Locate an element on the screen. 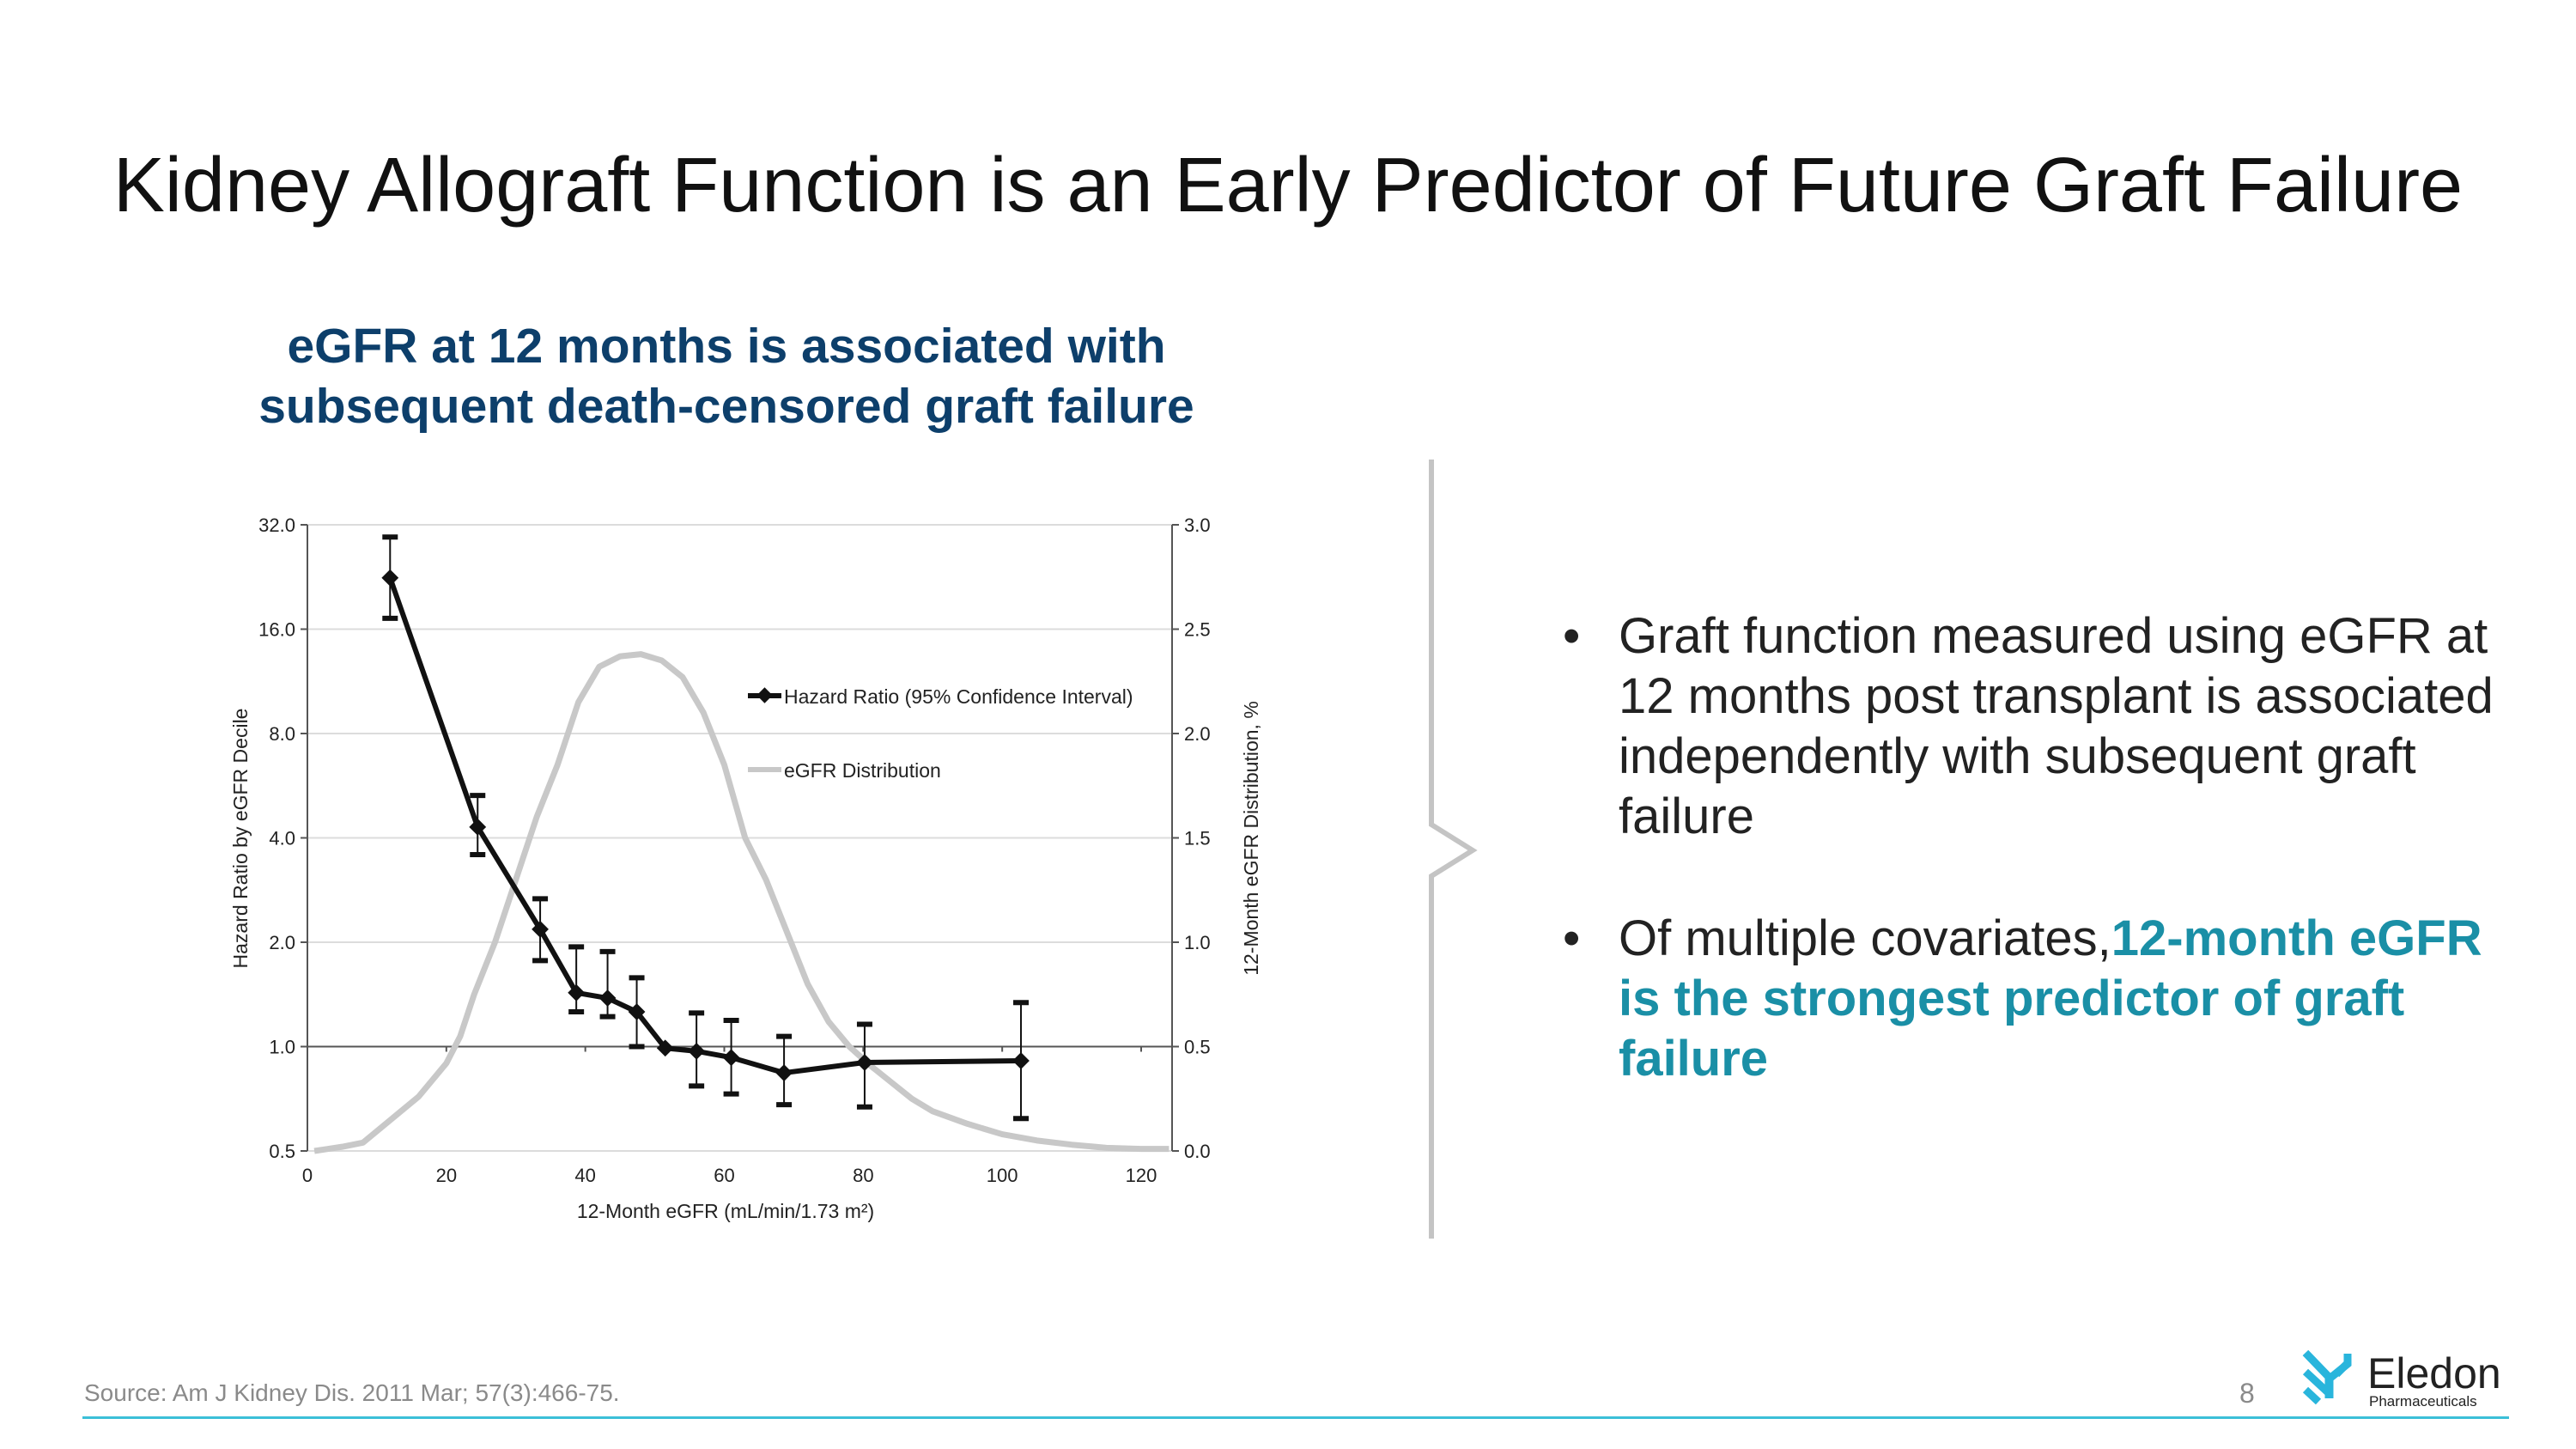 This screenshot has height=1449, width=2576. divider-chevron is located at coordinates (1453, 849).